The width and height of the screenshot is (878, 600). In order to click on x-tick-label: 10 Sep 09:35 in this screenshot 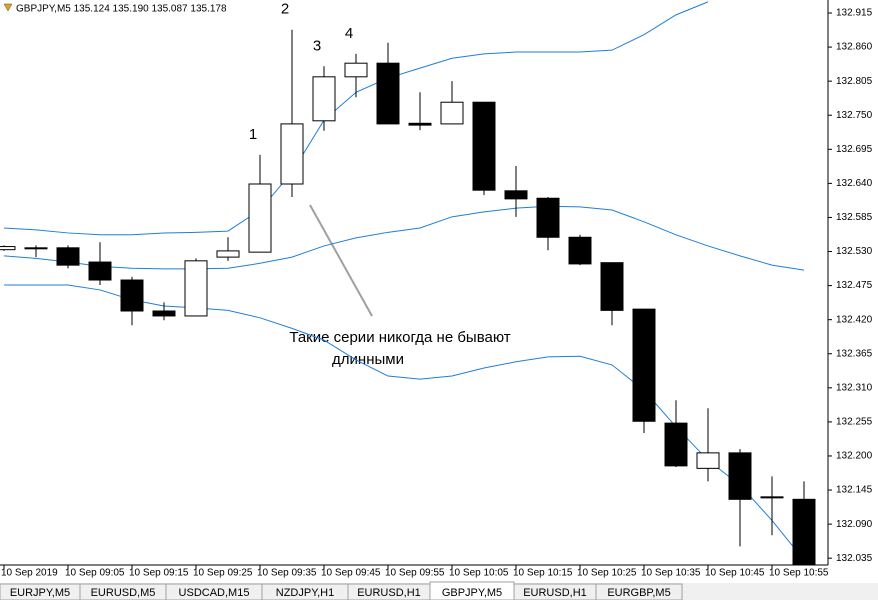, I will do `click(287, 573)`.